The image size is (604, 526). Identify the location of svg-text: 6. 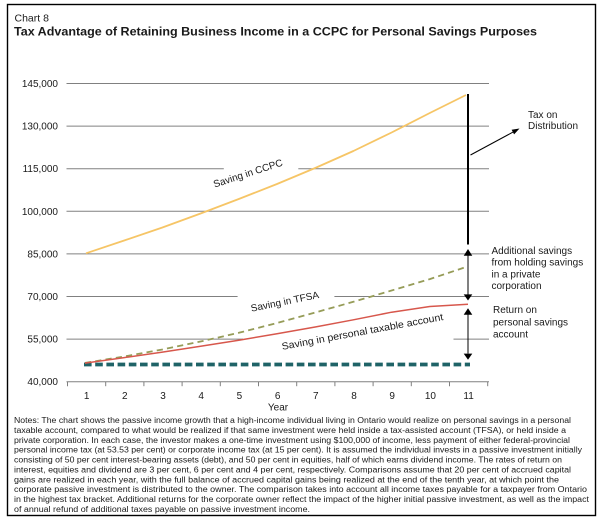
(278, 396).